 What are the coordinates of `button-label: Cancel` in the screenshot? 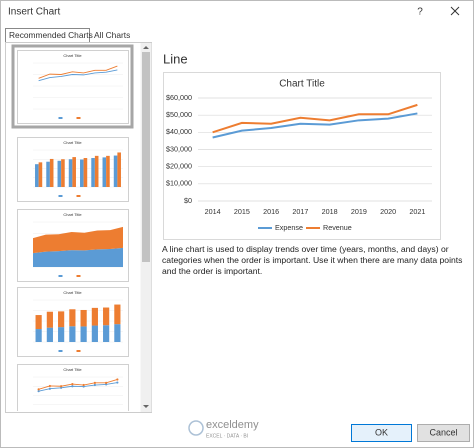 It's located at (443, 432).